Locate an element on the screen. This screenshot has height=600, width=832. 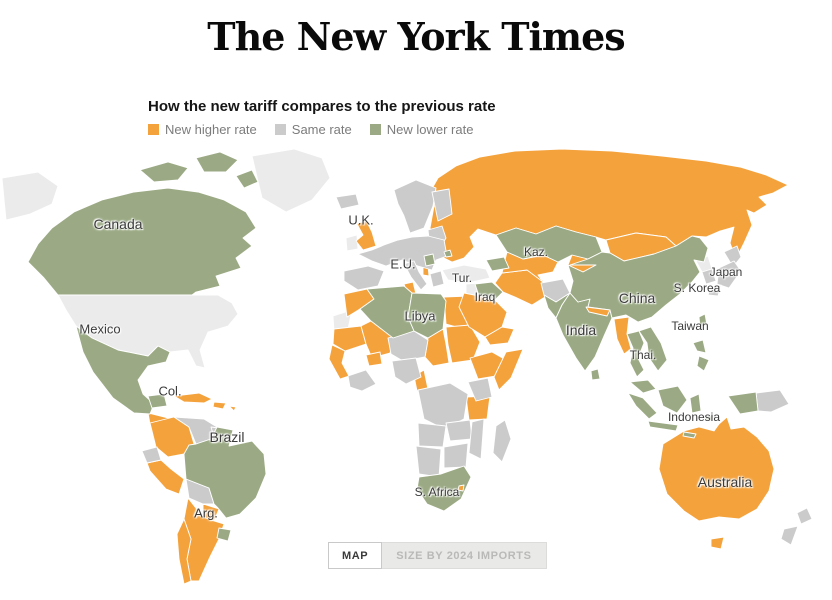
country-turkey is located at coordinates (466, 274).